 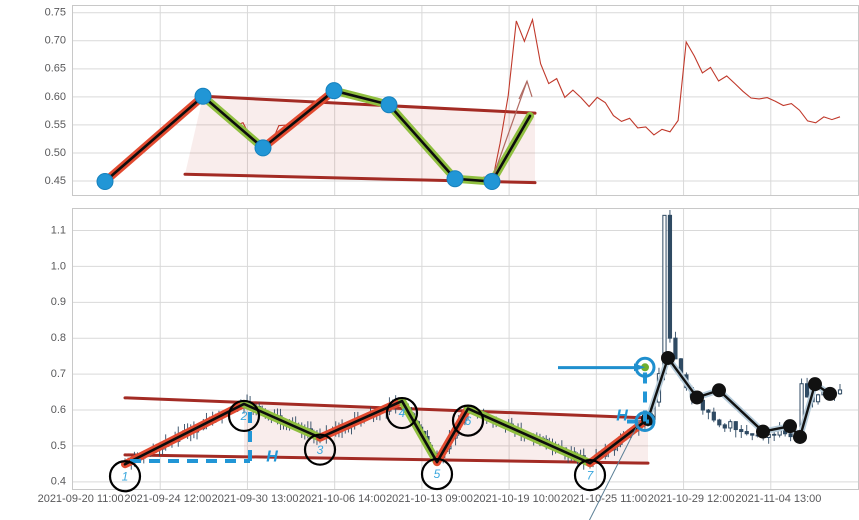 What do you see at coordinates (55, 125) in the screenshot?
I see `top-y-tick-label: 0.55` at bounding box center [55, 125].